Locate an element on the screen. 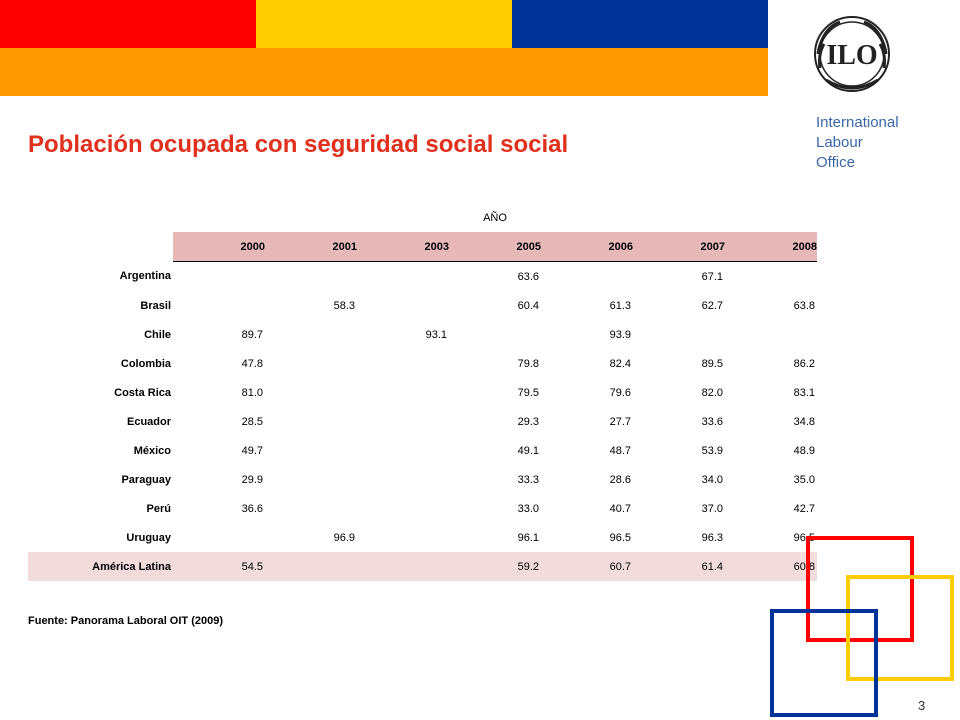 The height and width of the screenshot is (720, 960). value-cell: 54.5 is located at coordinates (219, 566).